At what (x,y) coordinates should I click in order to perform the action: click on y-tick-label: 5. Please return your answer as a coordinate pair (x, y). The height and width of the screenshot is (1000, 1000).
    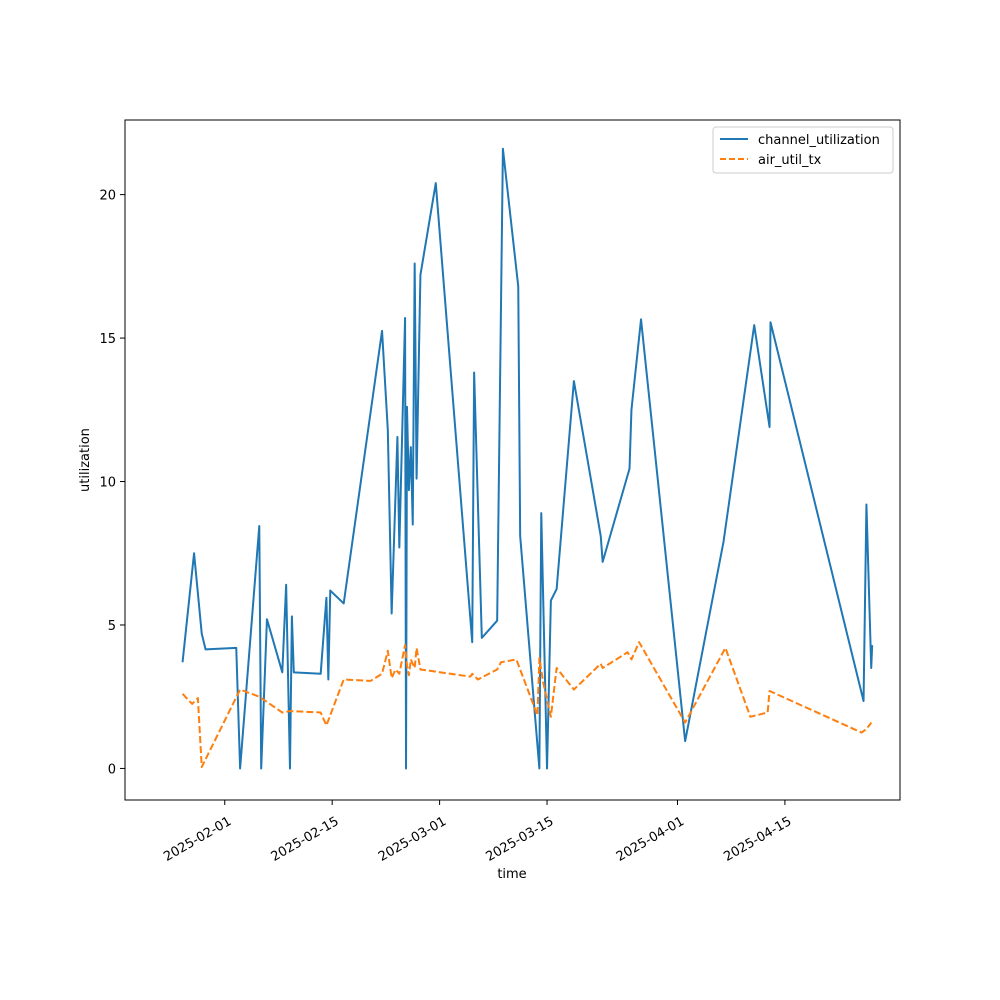
    Looking at the image, I should click on (112, 626).